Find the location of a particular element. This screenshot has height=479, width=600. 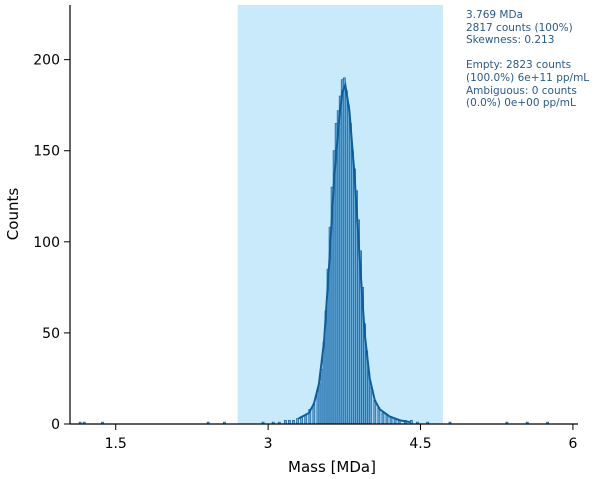

gaussian-fit-curve is located at coordinates (354, 252).